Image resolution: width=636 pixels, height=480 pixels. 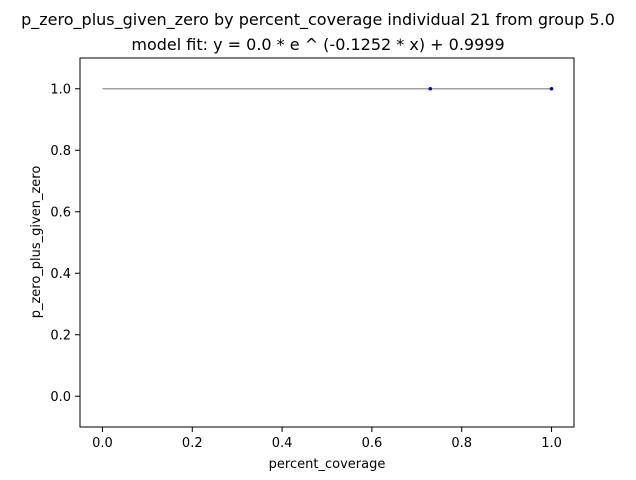 I want to click on x-axis-label: percent_coverage, so click(x=327, y=464).